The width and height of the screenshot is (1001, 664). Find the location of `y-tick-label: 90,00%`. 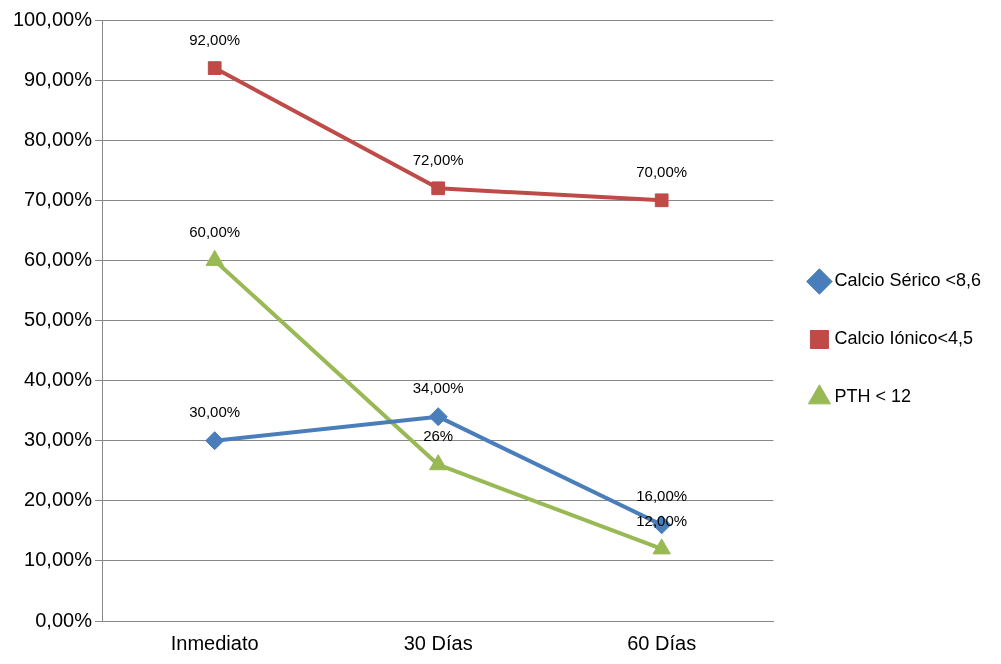

y-tick-label: 90,00% is located at coordinates (58, 78).